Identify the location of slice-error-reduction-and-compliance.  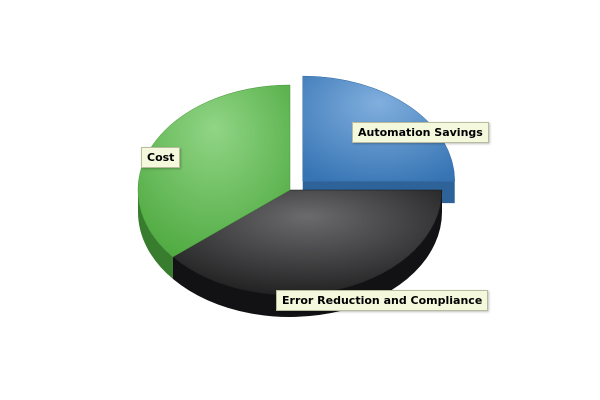
(307, 242).